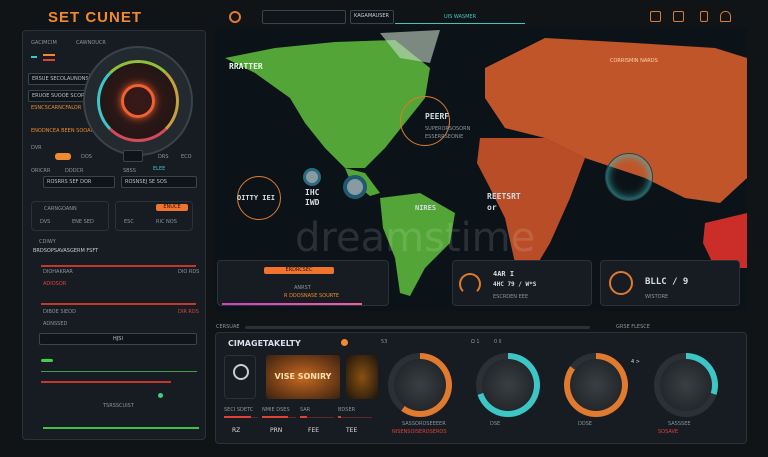  I want to click on atlantic-marker, so click(425, 121).